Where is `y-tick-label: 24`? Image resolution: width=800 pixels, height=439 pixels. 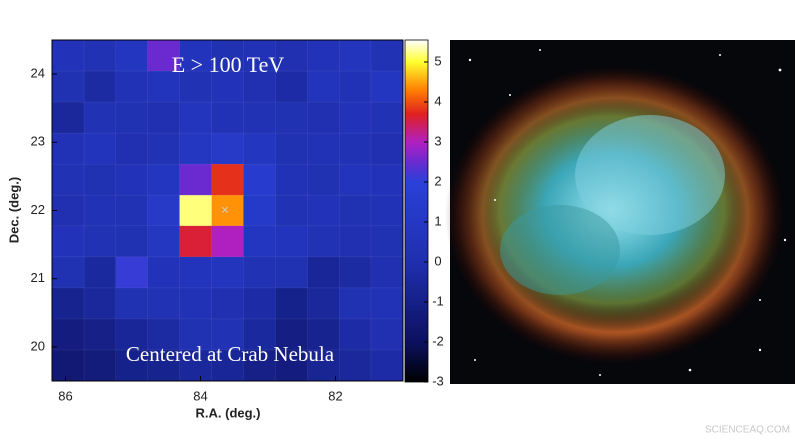
y-tick-label: 24 is located at coordinates (38, 73).